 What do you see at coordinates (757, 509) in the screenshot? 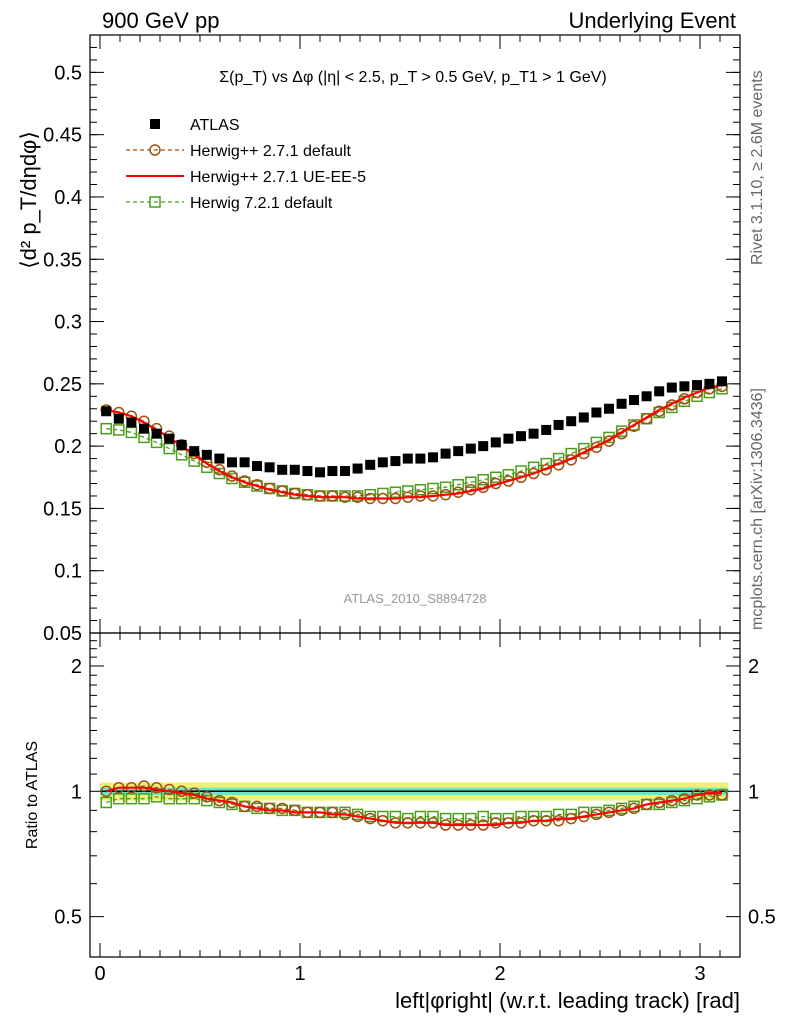
I see `mcplots-label: mcplots.cern.ch [arXiv:1306.3436]` at bounding box center [757, 509].